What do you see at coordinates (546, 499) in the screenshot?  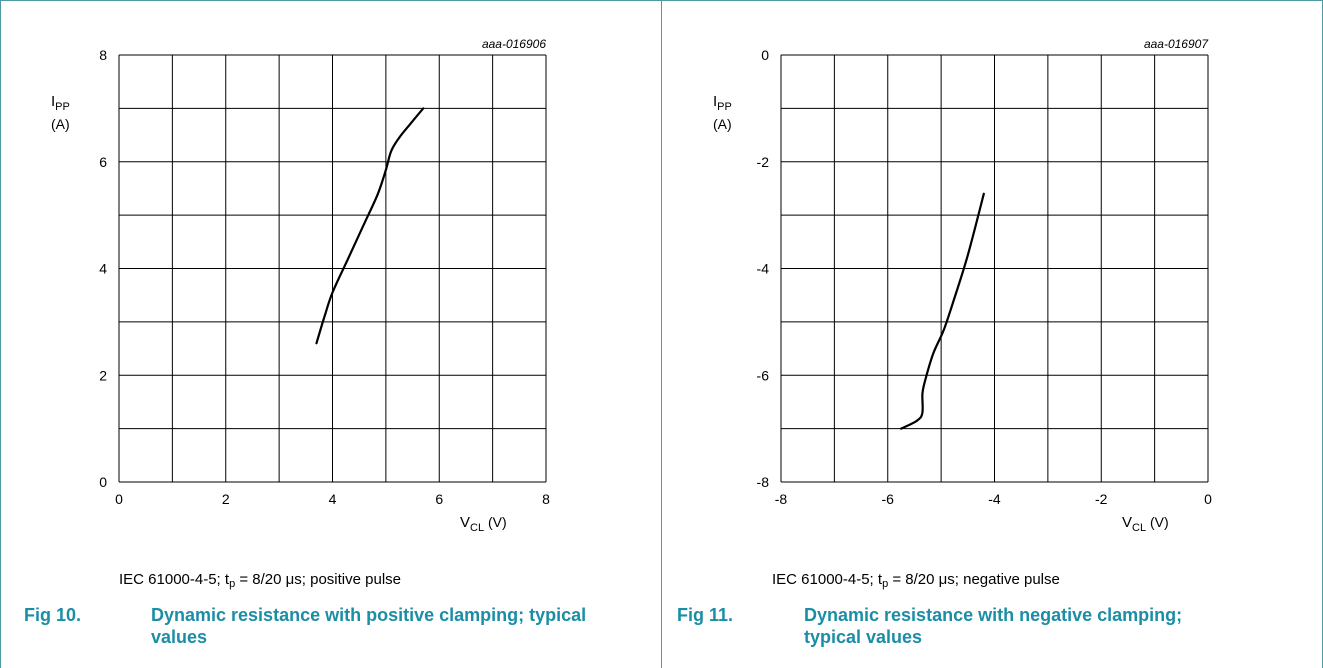 I see `x-tick-label: 8` at bounding box center [546, 499].